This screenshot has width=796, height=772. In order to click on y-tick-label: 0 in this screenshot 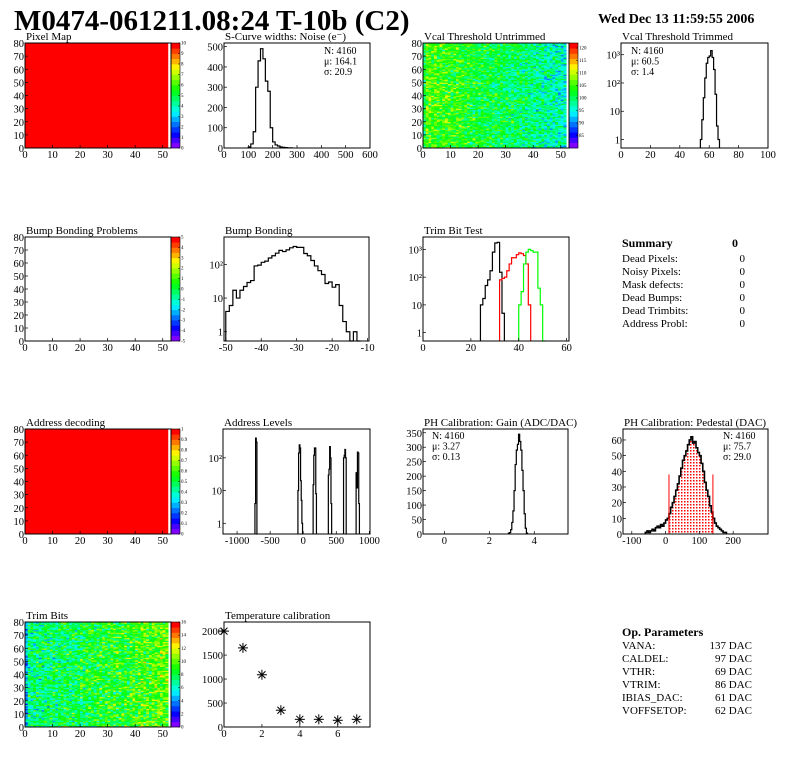, I will do `click(21, 149)`.